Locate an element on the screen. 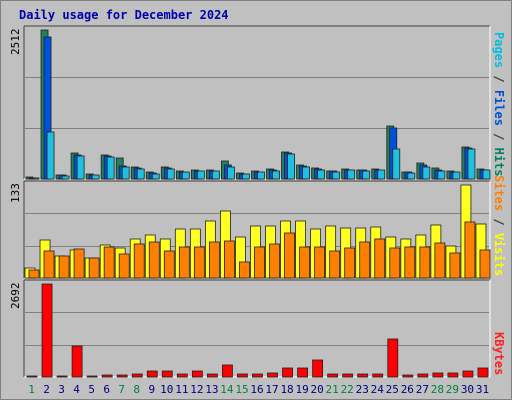 This screenshot has width=512, height=400. x-tick-label-30: 30 is located at coordinates (467, 389).